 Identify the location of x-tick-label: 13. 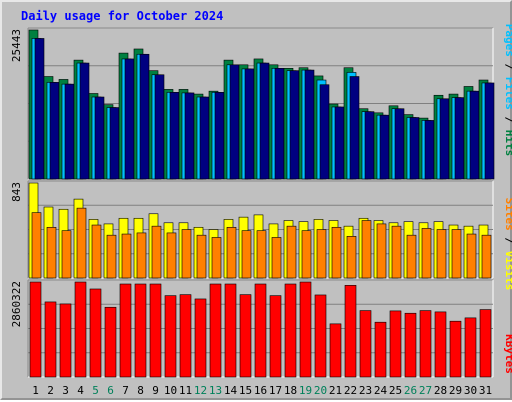
(215, 390).